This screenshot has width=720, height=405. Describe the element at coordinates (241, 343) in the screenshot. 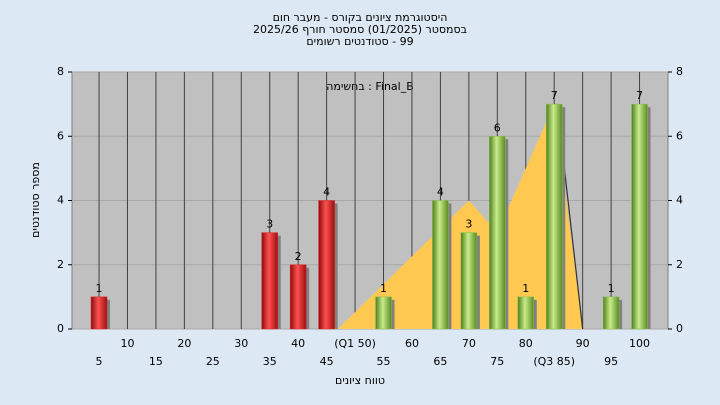

I see `x-tick-label: 30` at that location.